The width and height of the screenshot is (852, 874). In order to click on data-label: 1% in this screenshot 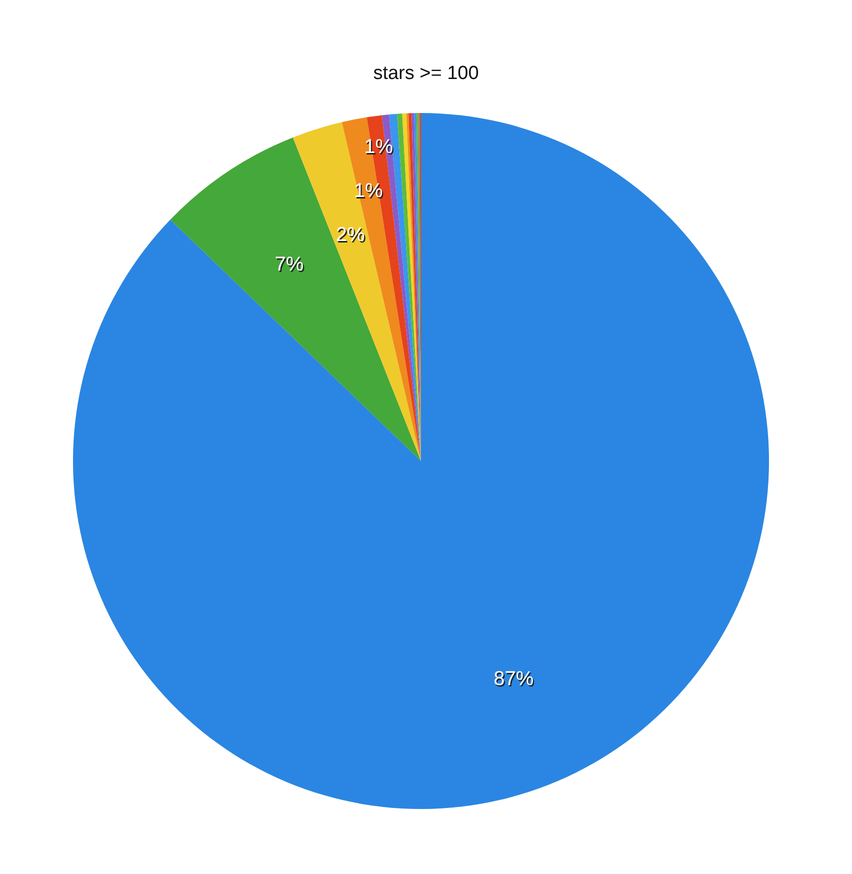, I will do `click(369, 193)`.